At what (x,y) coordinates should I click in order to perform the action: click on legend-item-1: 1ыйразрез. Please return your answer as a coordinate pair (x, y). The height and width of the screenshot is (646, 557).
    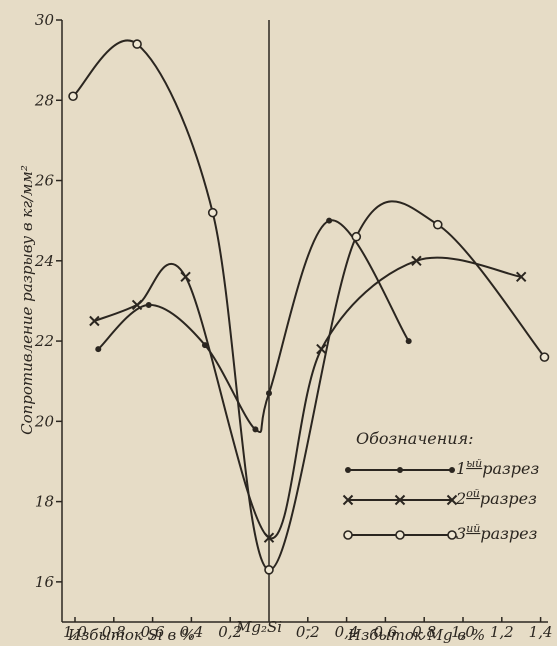
    Looking at the image, I should click on (442, 467).